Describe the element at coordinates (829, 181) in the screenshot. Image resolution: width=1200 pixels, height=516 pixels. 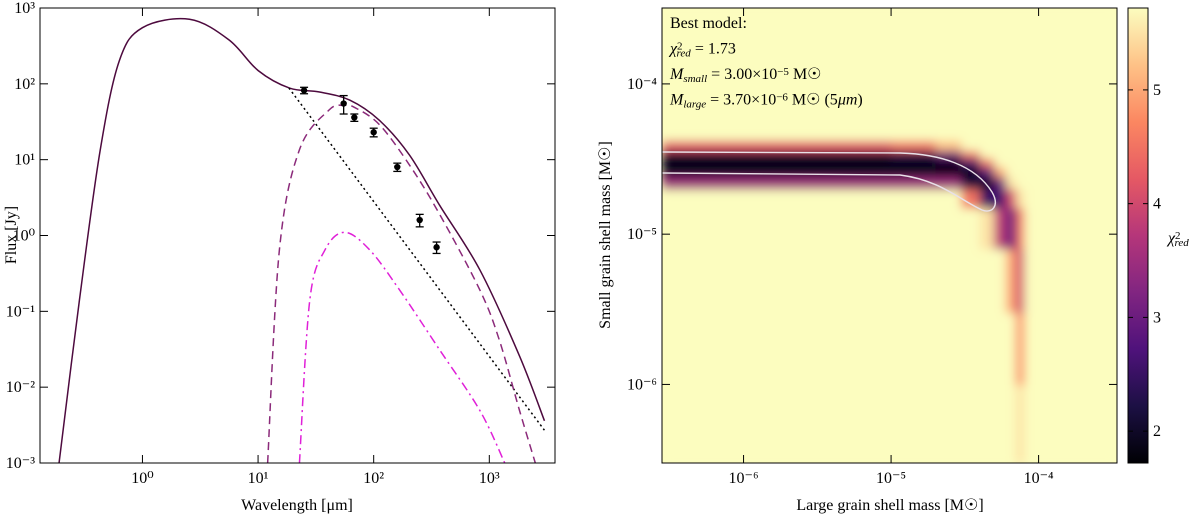
I see `contour` at that location.